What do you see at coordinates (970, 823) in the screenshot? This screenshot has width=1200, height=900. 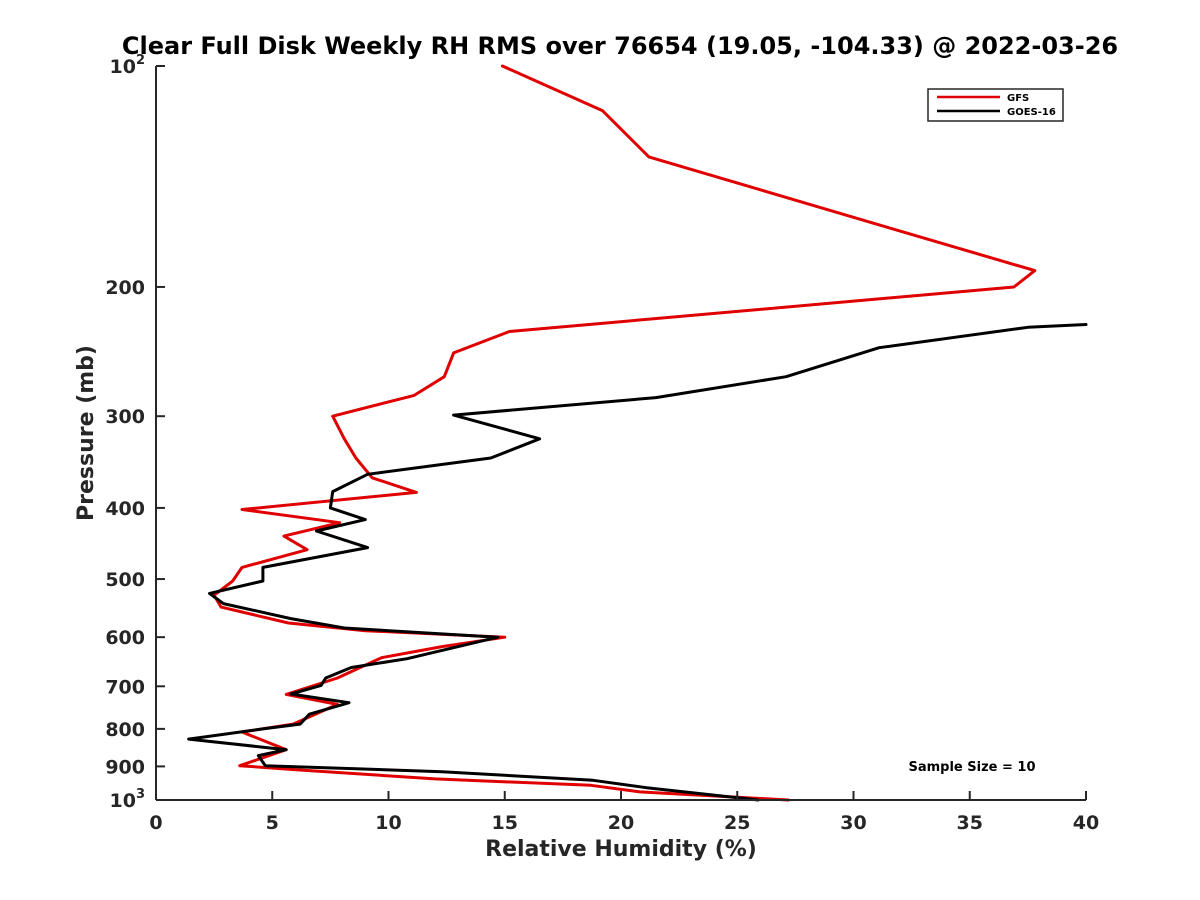 I see `x-tick-label: 35` at bounding box center [970, 823].